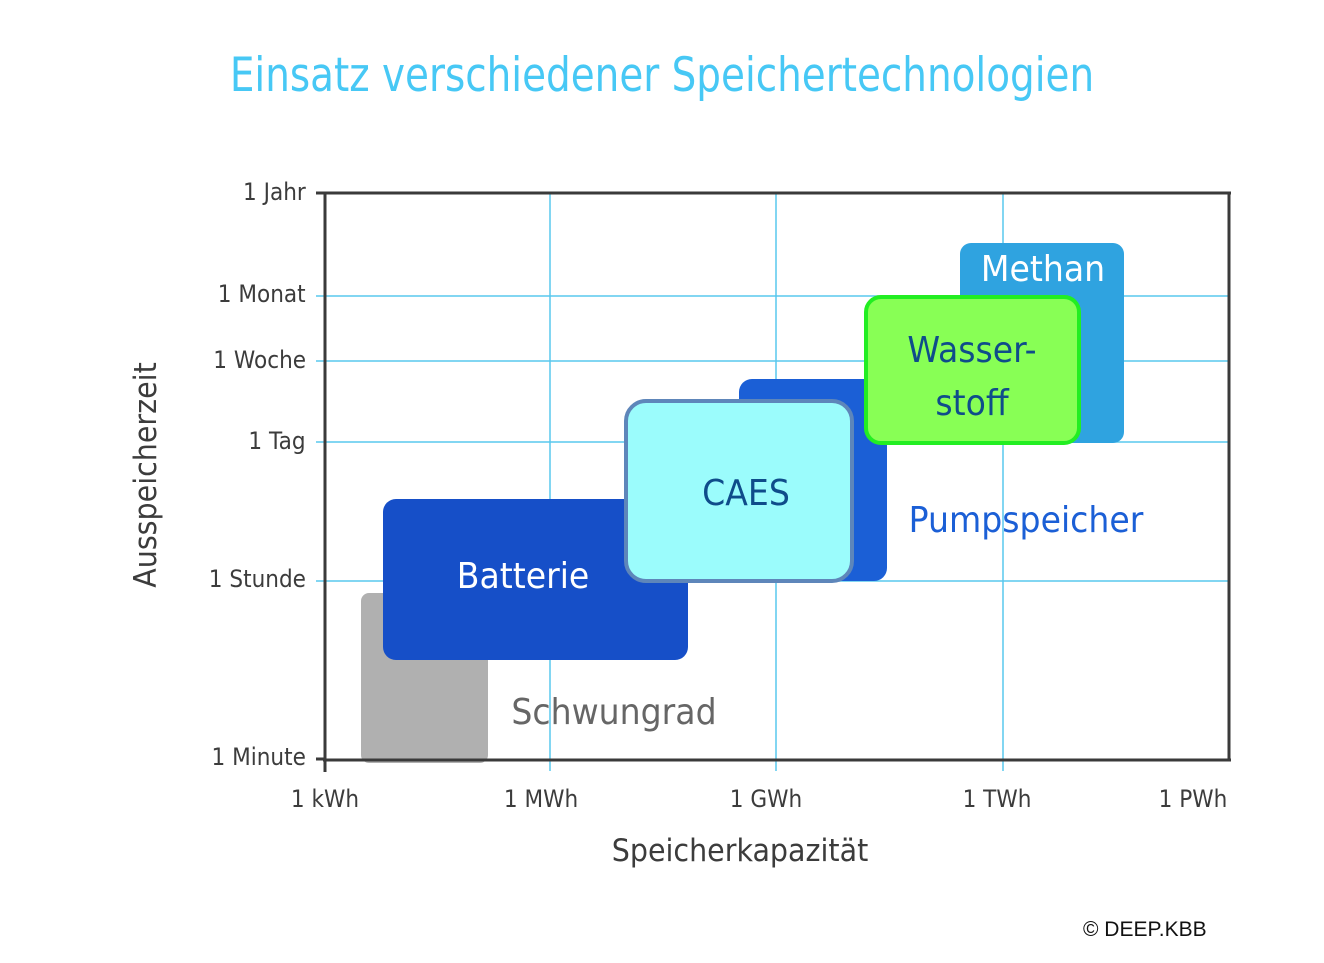 Image resolution: width=1324 pixels, height=963 pixels. I want to click on y-tick-stunde: 1 Stunde, so click(257, 579).